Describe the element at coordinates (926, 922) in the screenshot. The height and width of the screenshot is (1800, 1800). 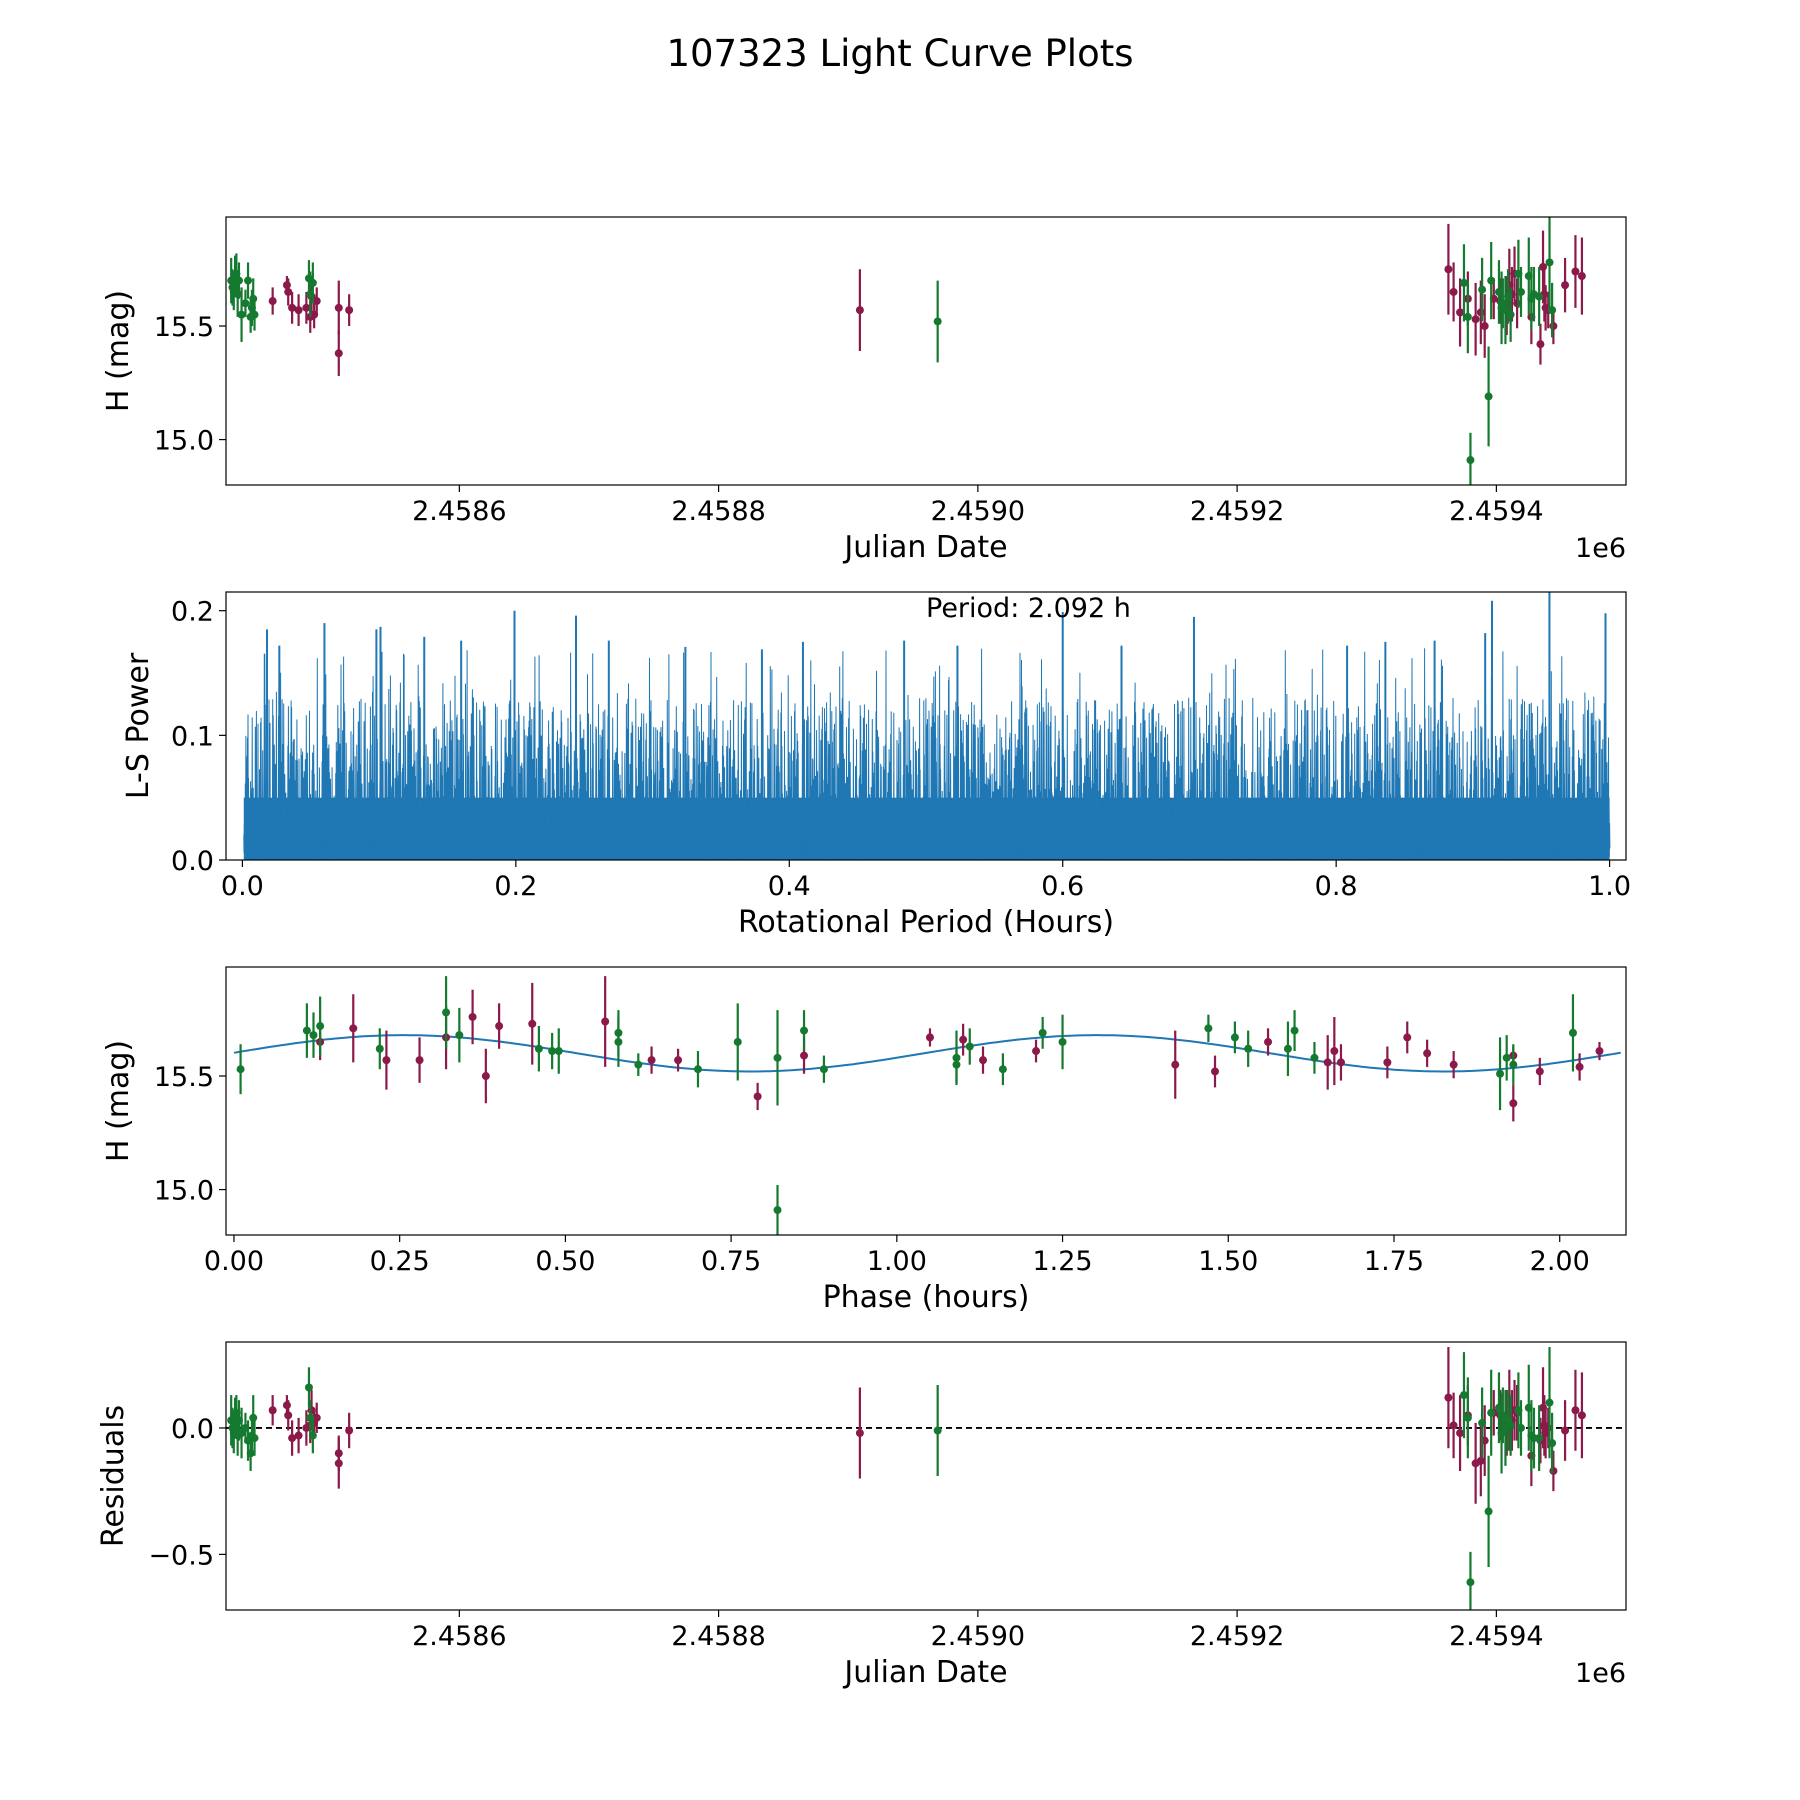
I see `periodogram-xlabel: Rotational Period (Hours)` at that location.